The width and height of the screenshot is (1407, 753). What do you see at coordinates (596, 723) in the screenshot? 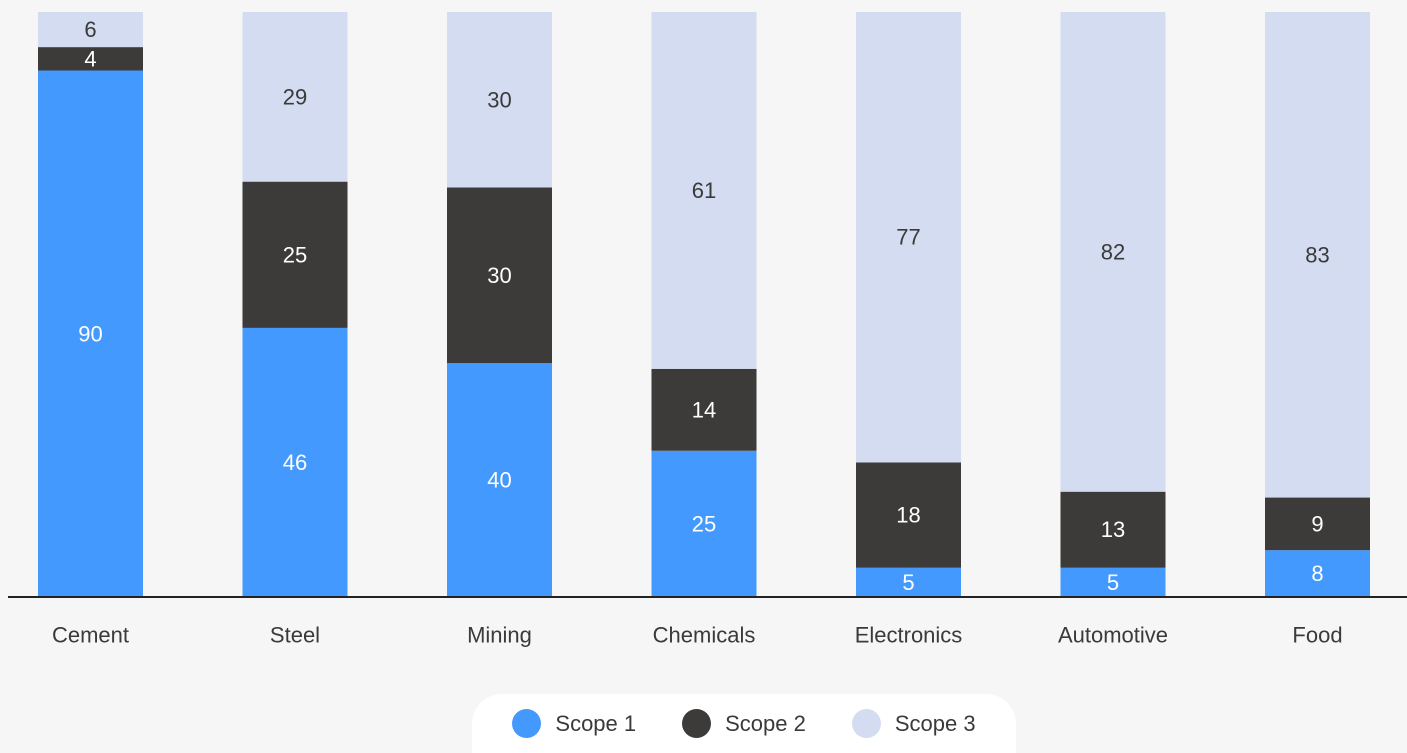
I see `legend-label-scope-1: Scope 1` at bounding box center [596, 723].